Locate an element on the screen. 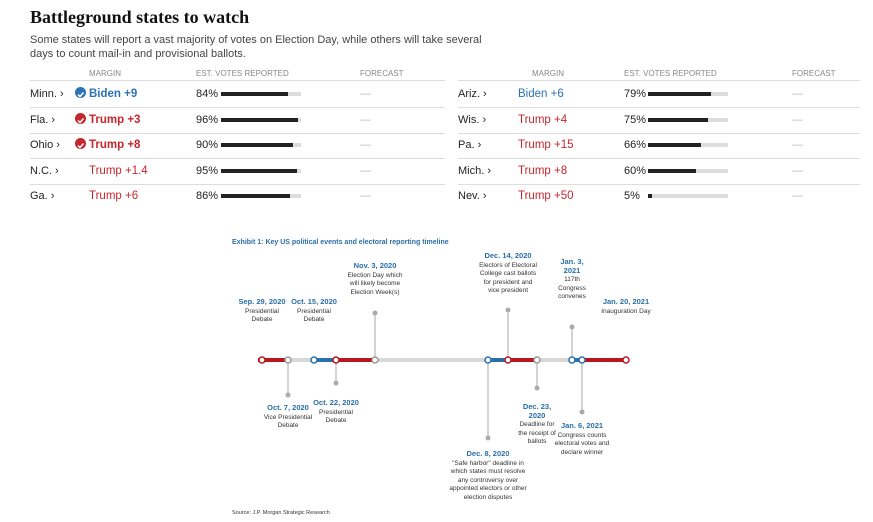 The height and width of the screenshot is (522, 873). reported-label: 86% is located at coordinates (207, 196).